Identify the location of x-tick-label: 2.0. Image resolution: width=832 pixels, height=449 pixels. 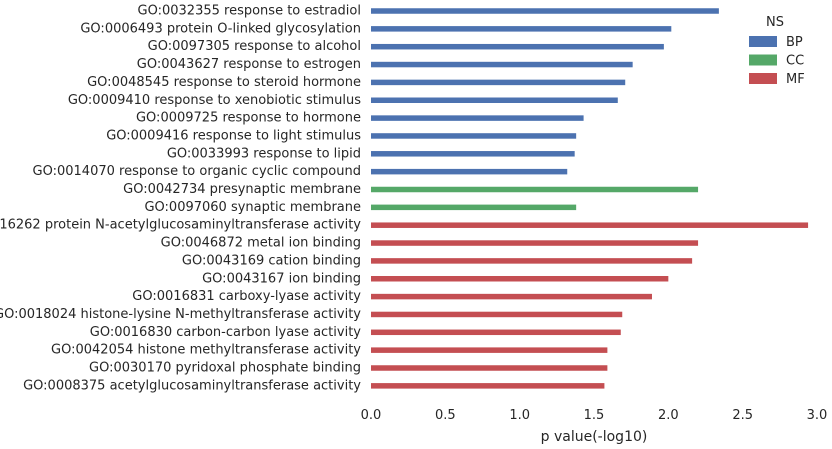
(668, 415).